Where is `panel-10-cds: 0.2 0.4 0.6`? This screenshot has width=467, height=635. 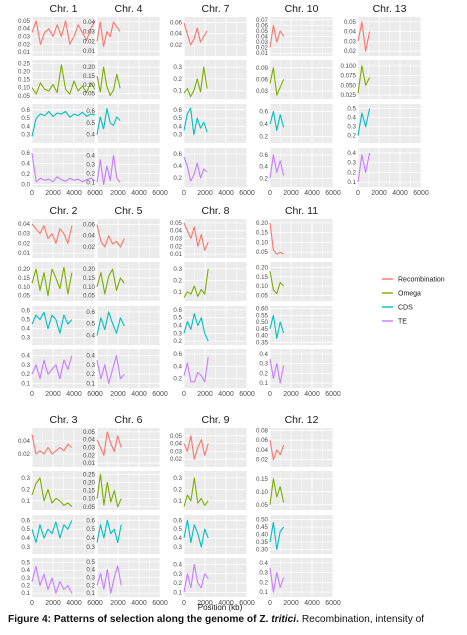 panel-10-cds: 0.2 0.4 0.6 is located at coordinates (296, 123).